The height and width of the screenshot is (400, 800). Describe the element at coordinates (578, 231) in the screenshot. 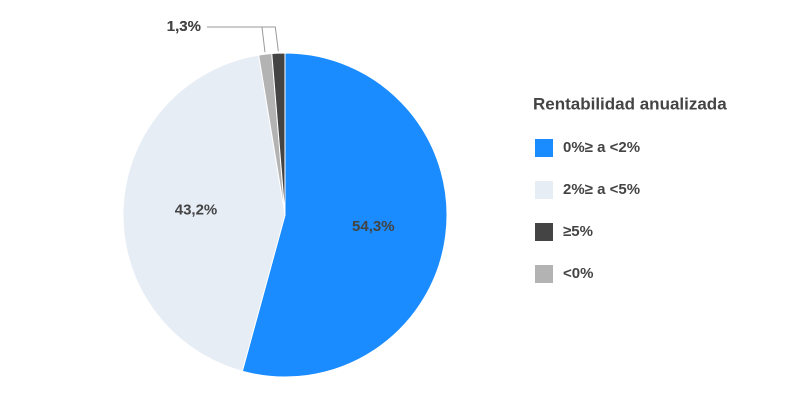

I see `legend-label: ≥5%` at that location.